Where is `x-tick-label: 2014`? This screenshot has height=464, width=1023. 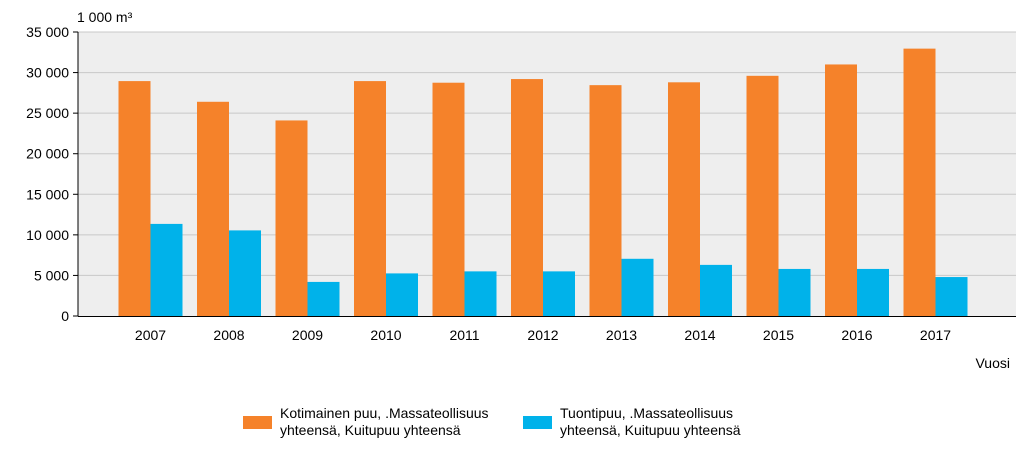 x-tick-label: 2014 is located at coordinates (699, 335).